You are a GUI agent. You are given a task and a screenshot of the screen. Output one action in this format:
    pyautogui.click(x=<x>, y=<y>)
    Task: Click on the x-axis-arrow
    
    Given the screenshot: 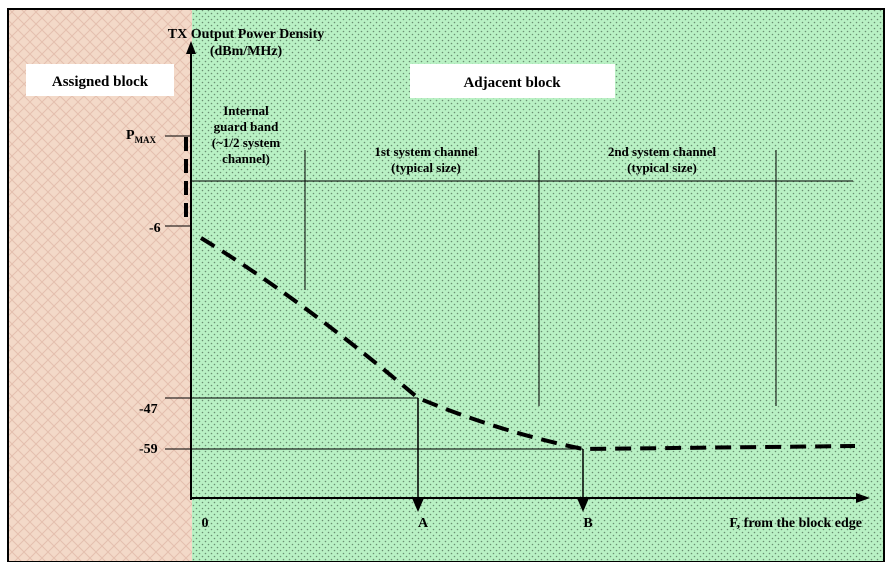 What is the action you would take?
    pyautogui.click(x=863, y=498)
    